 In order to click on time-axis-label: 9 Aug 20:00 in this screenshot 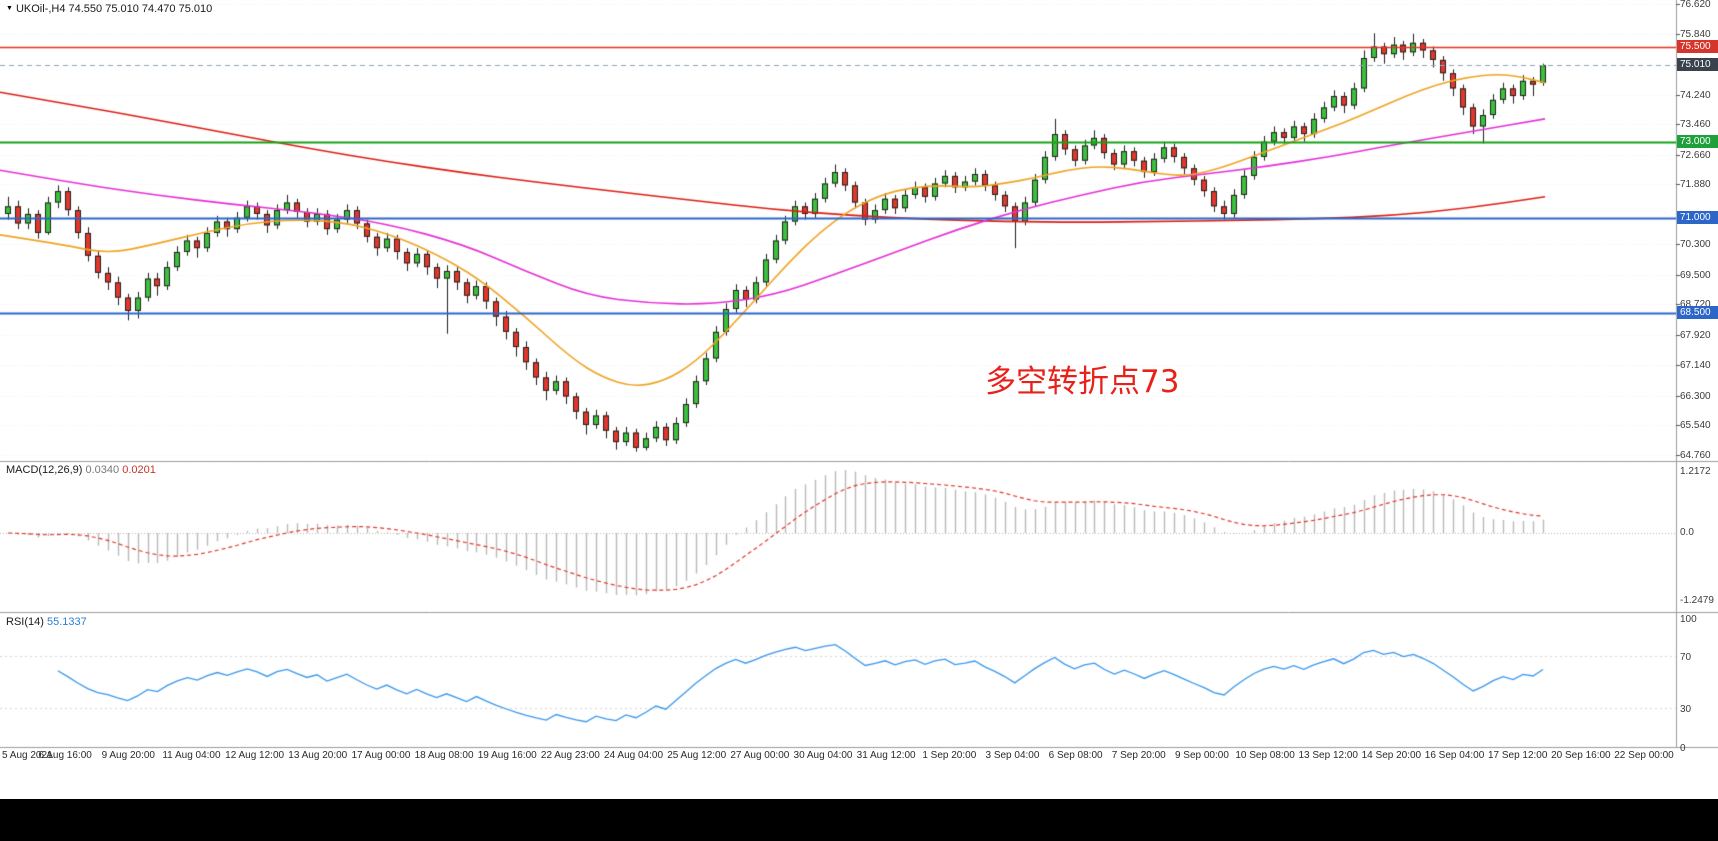, I will do `click(128, 755)`.